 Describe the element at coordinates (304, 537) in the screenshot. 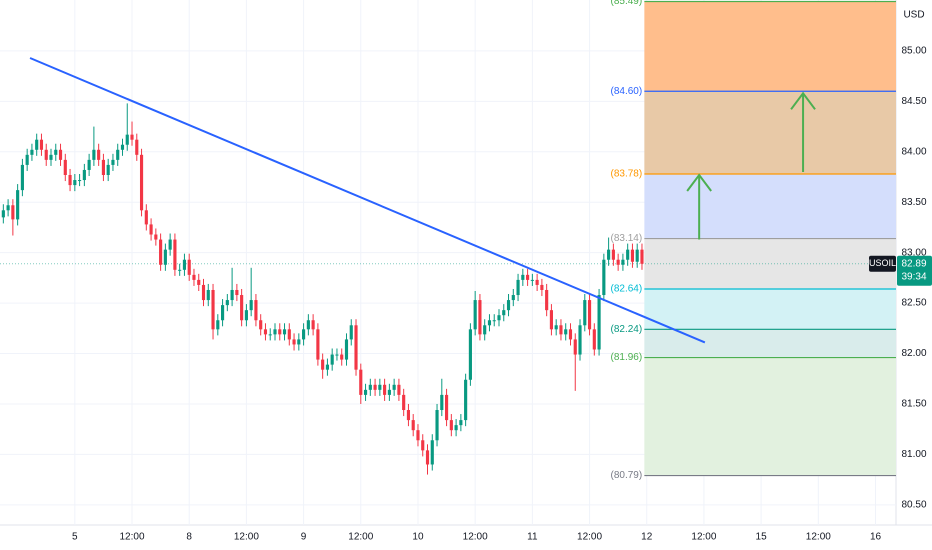

I see `x-tick-label: 9` at that location.